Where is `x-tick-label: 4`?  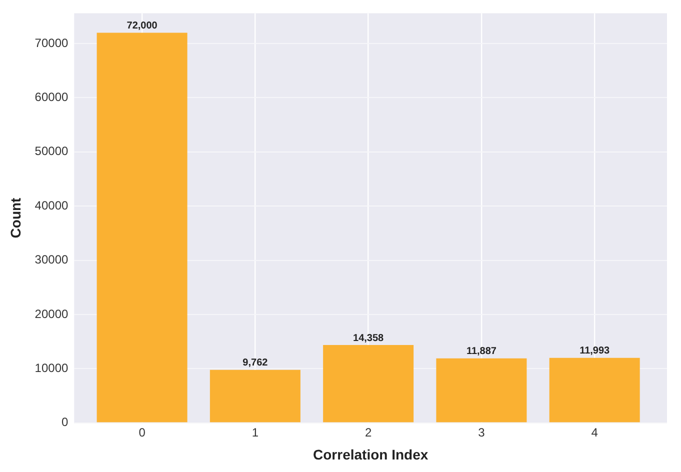
x-tick-label: 4 is located at coordinates (594, 432).